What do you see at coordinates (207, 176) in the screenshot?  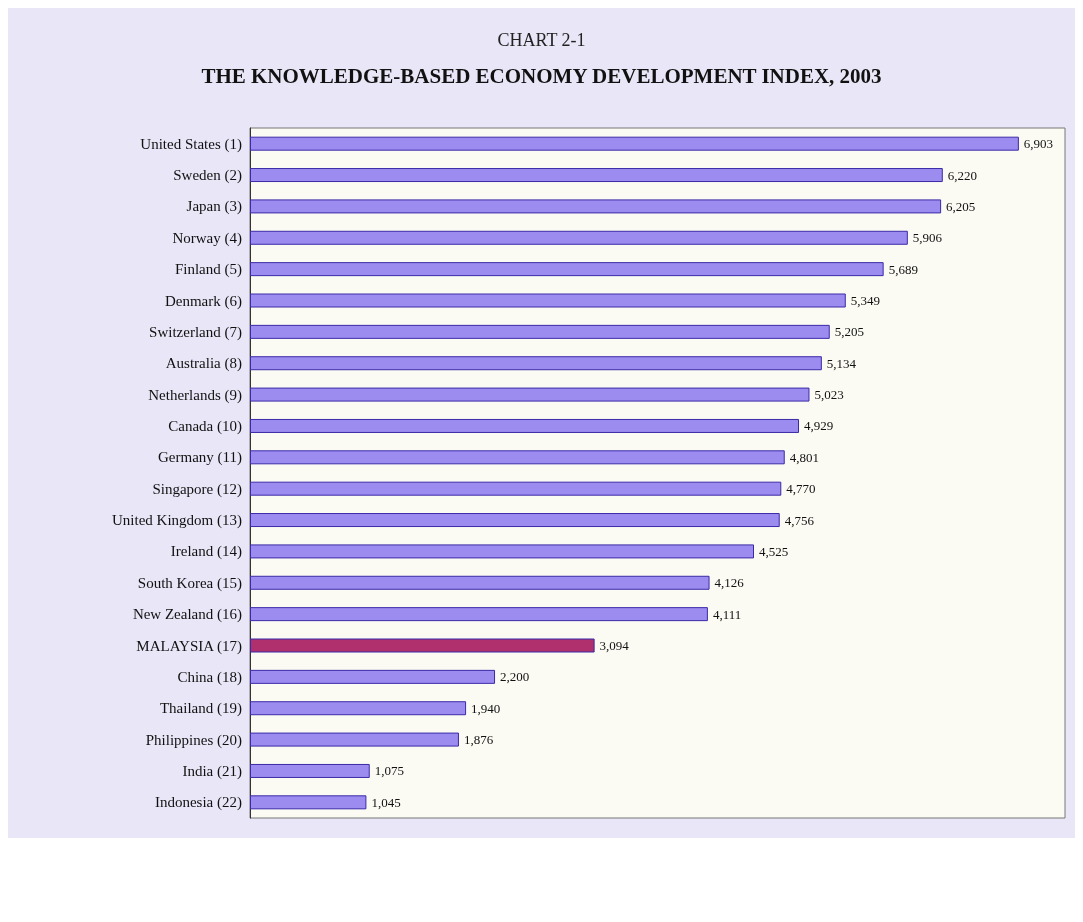 I see `y-tick-label: Sweden (2)` at bounding box center [207, 176].